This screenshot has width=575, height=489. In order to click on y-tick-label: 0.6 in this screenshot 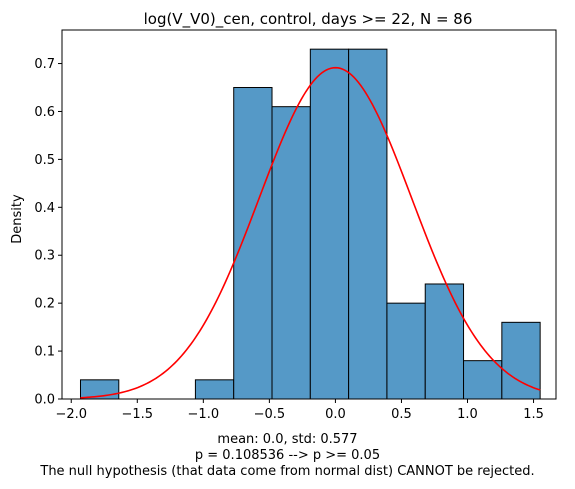, I will do `click(44, 112)`.